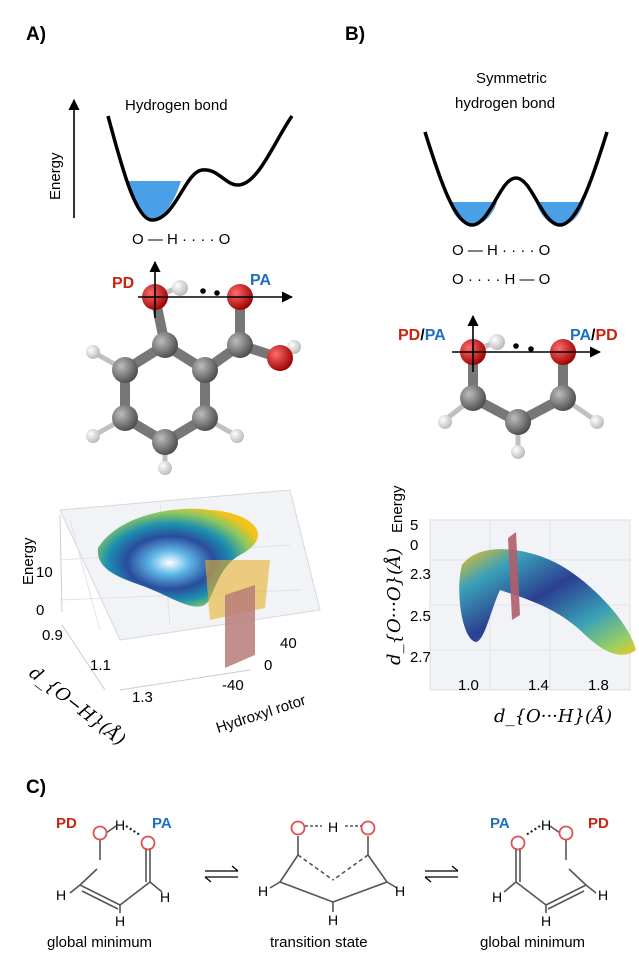 The image size is (639, 953). Describe the element at coordinates (100, 665) in the screenshot. I see `surface-a-xtick-1.1: 1.1` at that location.